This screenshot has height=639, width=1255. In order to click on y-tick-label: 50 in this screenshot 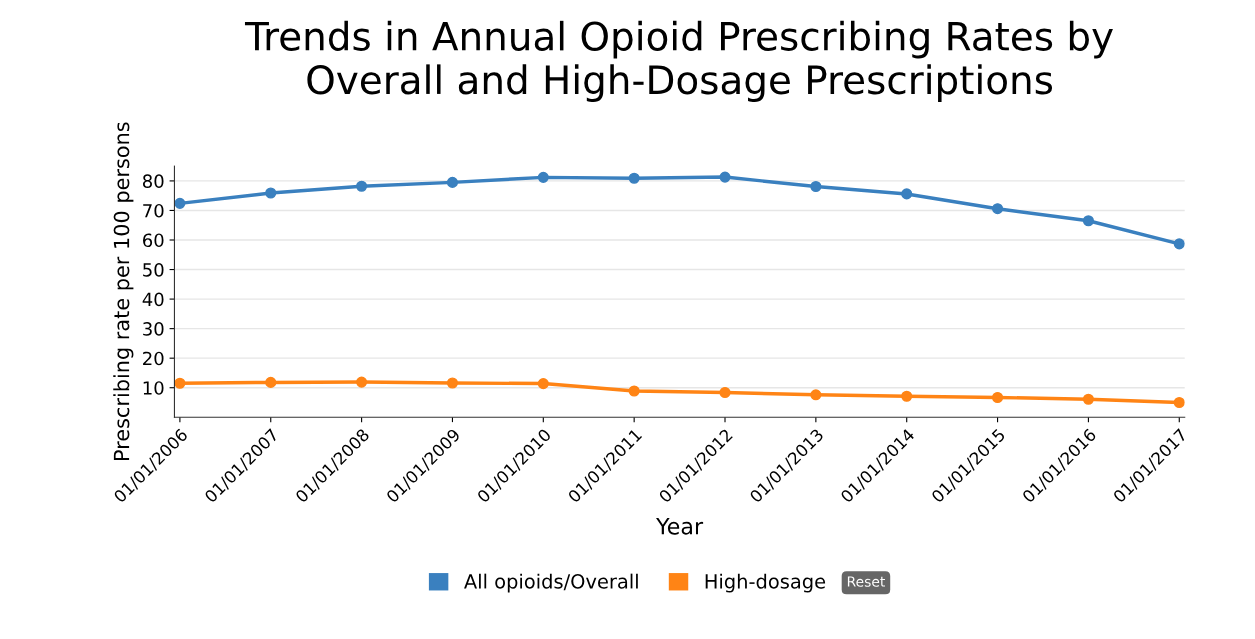, I will do `click(153, 270)`.